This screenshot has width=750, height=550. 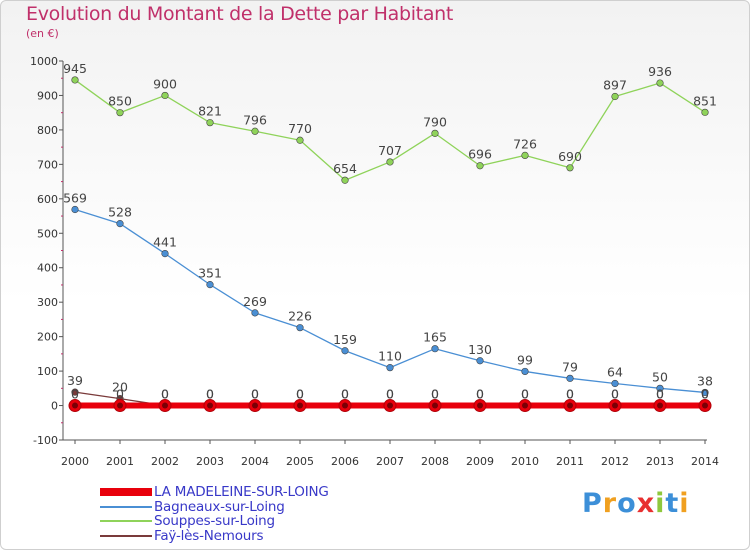 I want to click on data-label: 38, so click(x=705, y=380).